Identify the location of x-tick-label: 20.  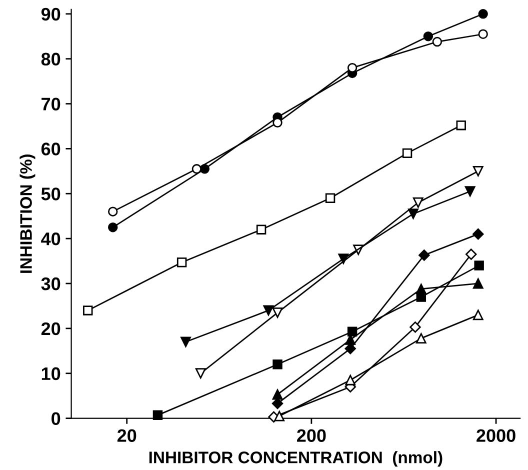
(126, 435).